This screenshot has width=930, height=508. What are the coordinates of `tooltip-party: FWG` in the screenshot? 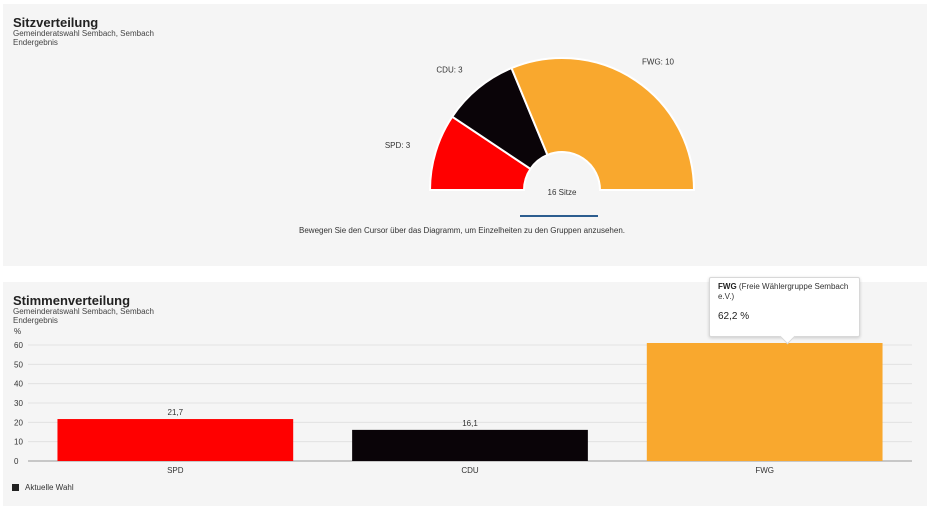 It's located at (727, 286).